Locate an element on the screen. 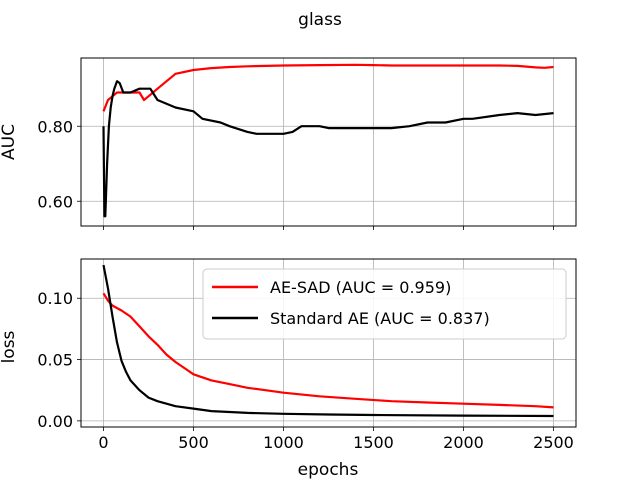 Image resolution: width=640 pixels, height=484 pixels. chart-title: glass is located at coordinates (320, 20).